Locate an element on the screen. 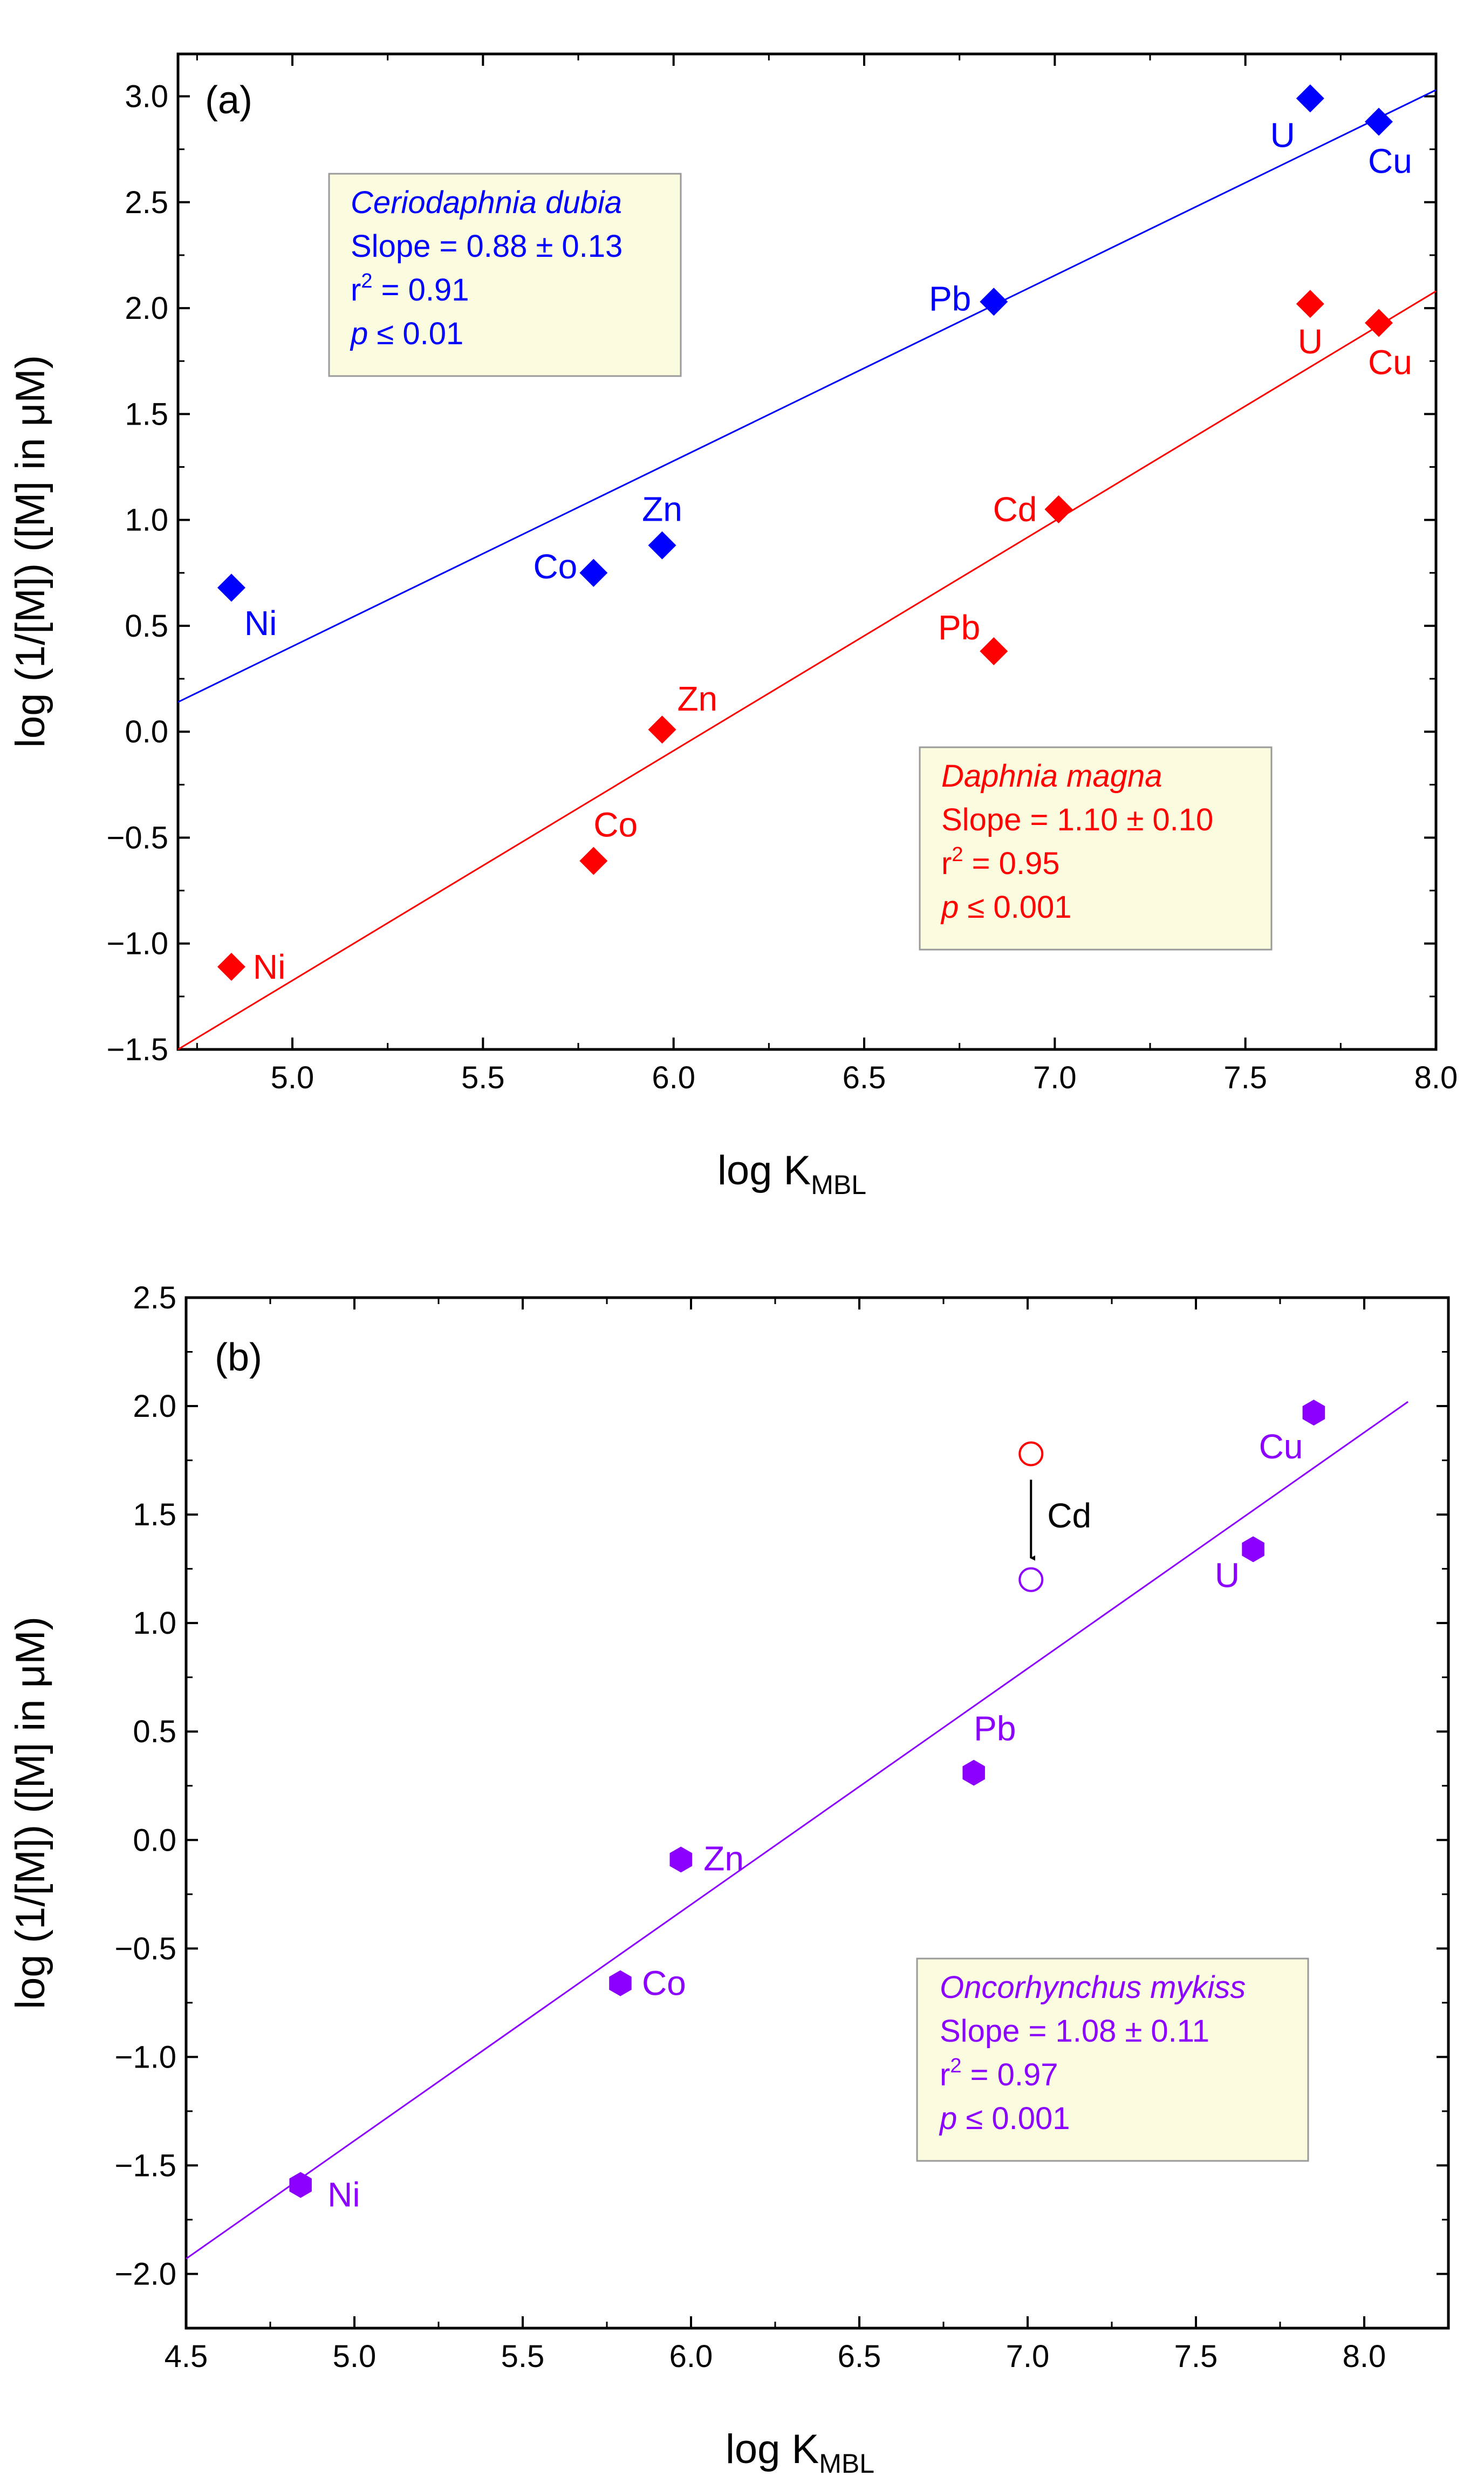 The width and height of the screenshot is (1484, 2483). y-tick-label: −1.0 is located at coordinates (146, 2057).